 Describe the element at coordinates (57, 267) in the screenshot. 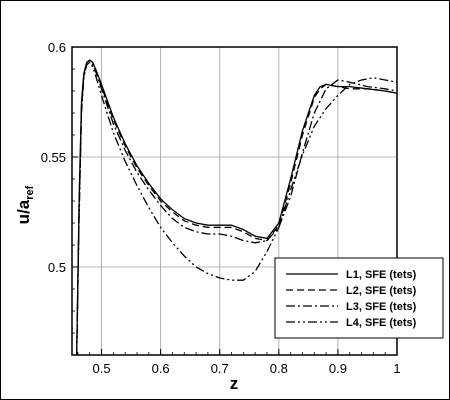

I see `y-tick-label: 0.5` at that location.